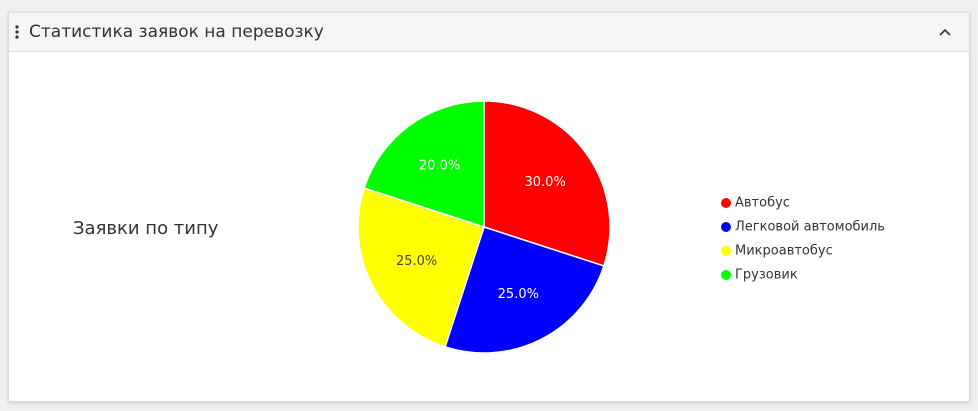 Image resolution: width=978 pixels, height=411 pixels. Describe the element at coordinates (762, 203) in the screenshot. I see `legend-label: Автобус` at that location.